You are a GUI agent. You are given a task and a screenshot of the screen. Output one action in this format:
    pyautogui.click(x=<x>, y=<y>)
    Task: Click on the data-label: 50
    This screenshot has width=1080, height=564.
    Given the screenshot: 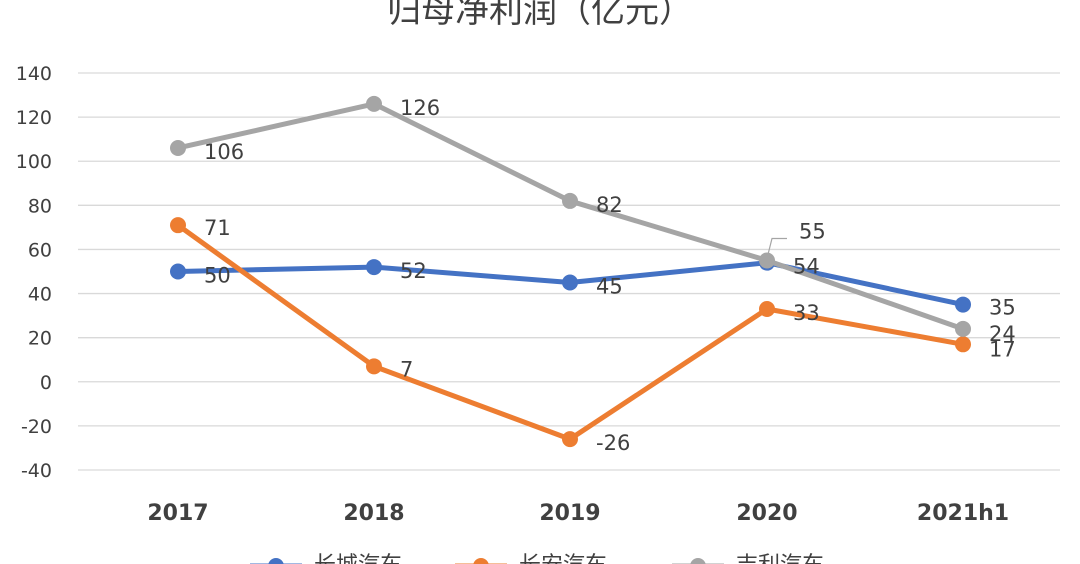 What is the action you would take?
    pyautogui.click(x=217, y=276)
    